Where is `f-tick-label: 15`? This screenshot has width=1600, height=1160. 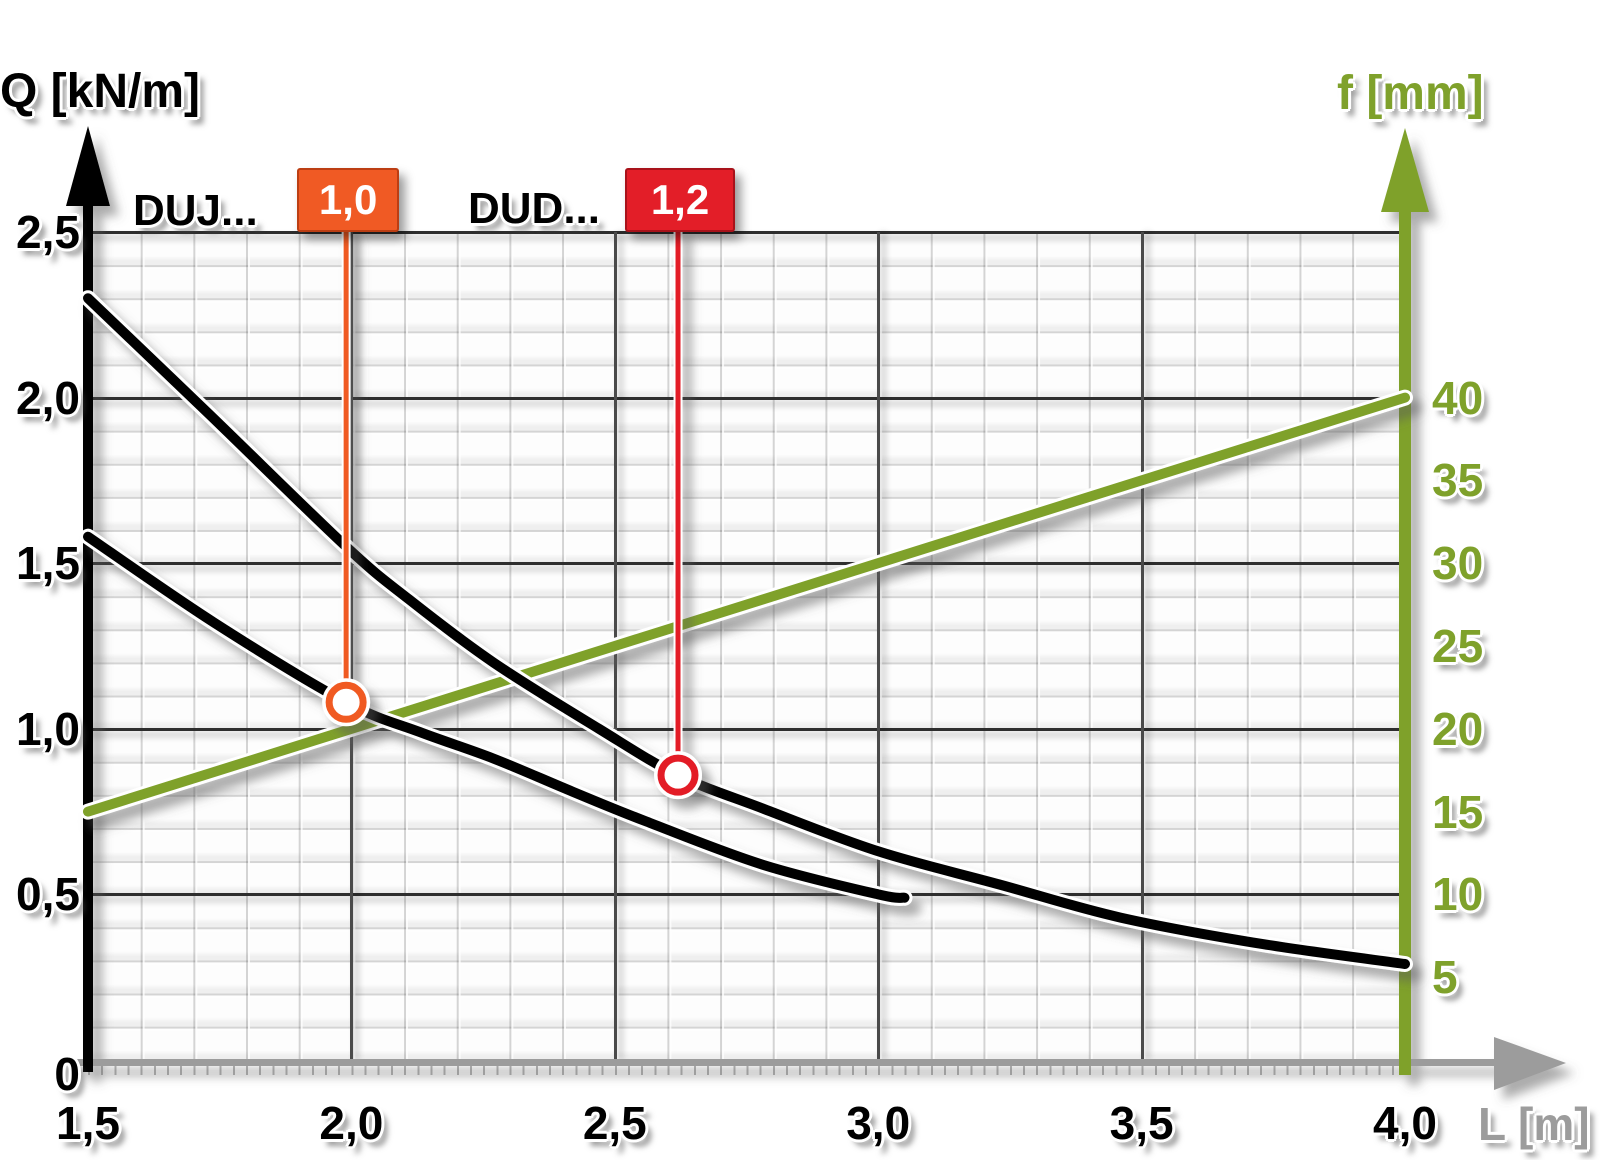 f-tick-label: 15 is located at coordinates (1458, 811).